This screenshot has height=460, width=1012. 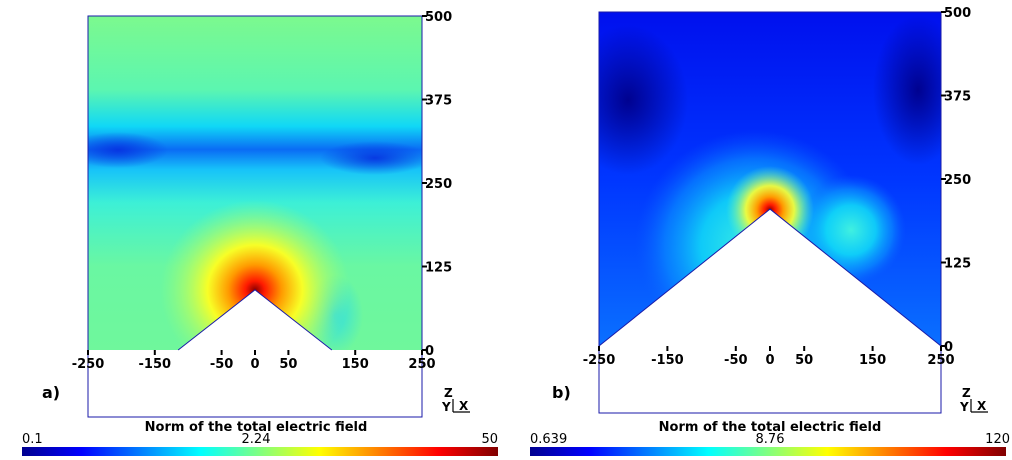 What do you see at coordinates (254, 364) in the screenshot?
I see `x-tick-label-a: 0` at bounding box center [254, 364].